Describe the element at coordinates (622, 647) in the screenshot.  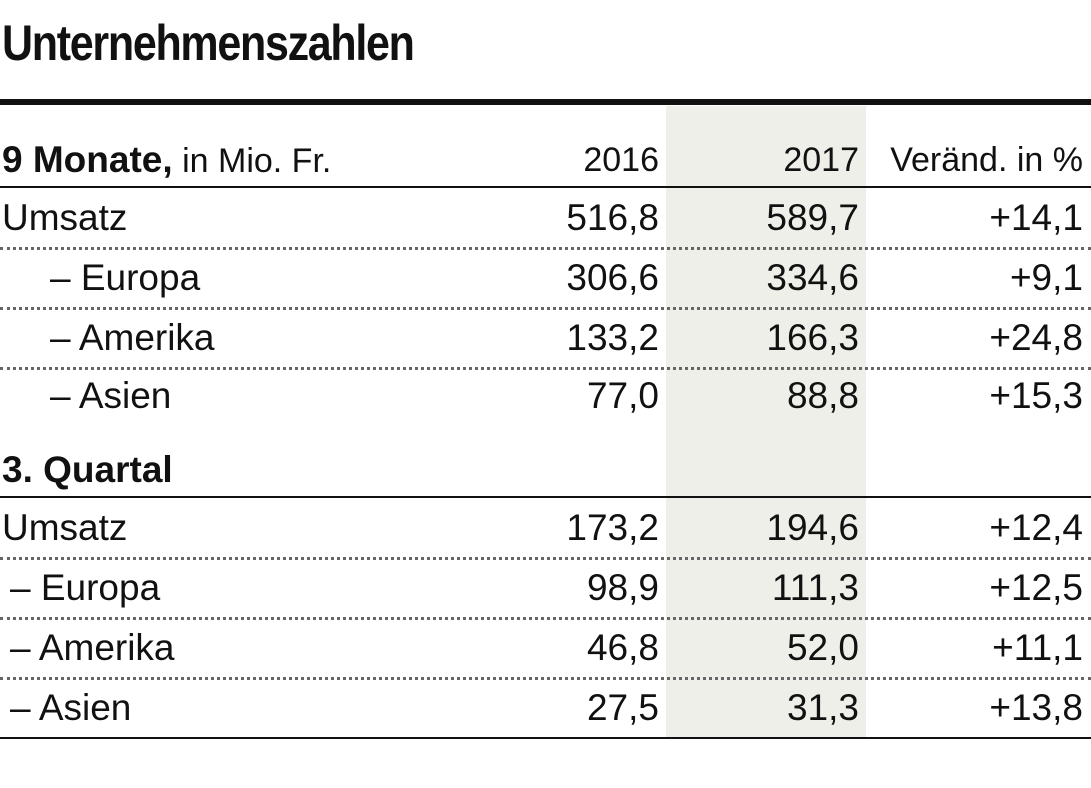
I see `value-2016: 46,8` at that location.